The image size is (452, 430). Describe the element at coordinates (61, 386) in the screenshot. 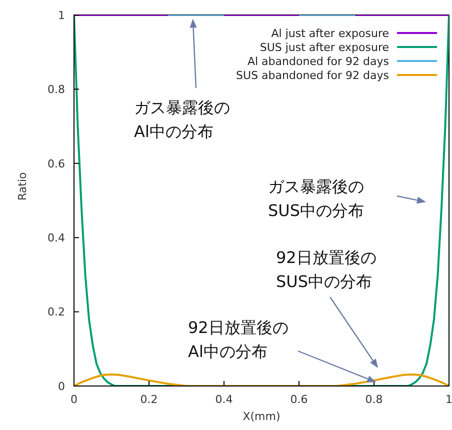

I see `y-tick-label: 0` at that location.